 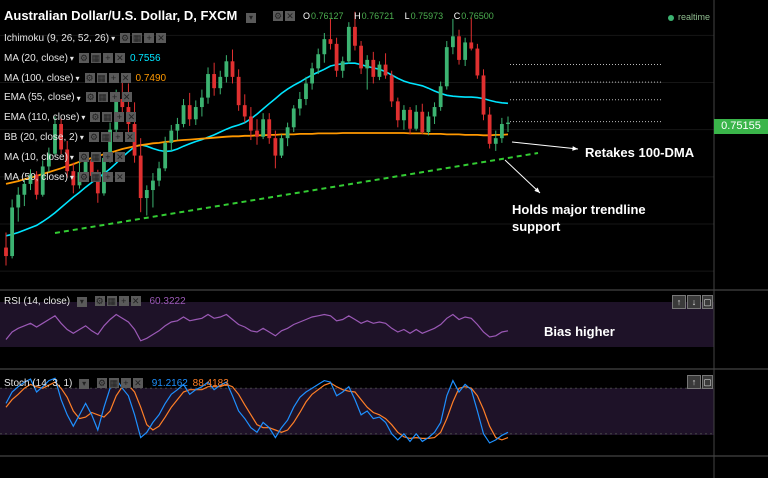 I want to click on indicator-row: MA (20, close) ▾ ⚙ ▦ + ✕ 0.7556, so click(x=82, y=58).